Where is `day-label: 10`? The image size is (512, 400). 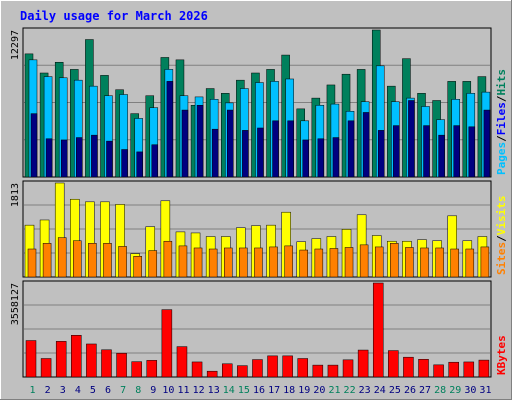
day-label: 10 is located at coordinates (168, 390).